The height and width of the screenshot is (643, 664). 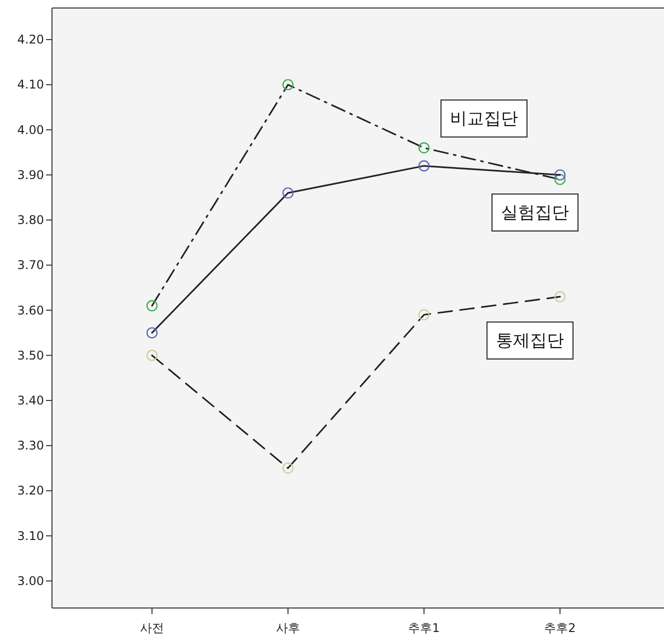 What do you see at coordinates (30, 355) in the screenshot?
I see `y-tick-label: 3.50` at bounding box center [30, 355].